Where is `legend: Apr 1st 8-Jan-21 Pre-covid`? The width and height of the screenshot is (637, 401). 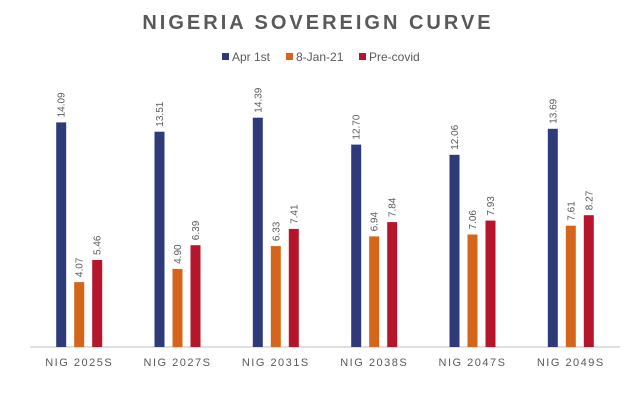 legend: Apr 1st 8-Jan-21 Pre-covid is located at coordinates (321, 57).